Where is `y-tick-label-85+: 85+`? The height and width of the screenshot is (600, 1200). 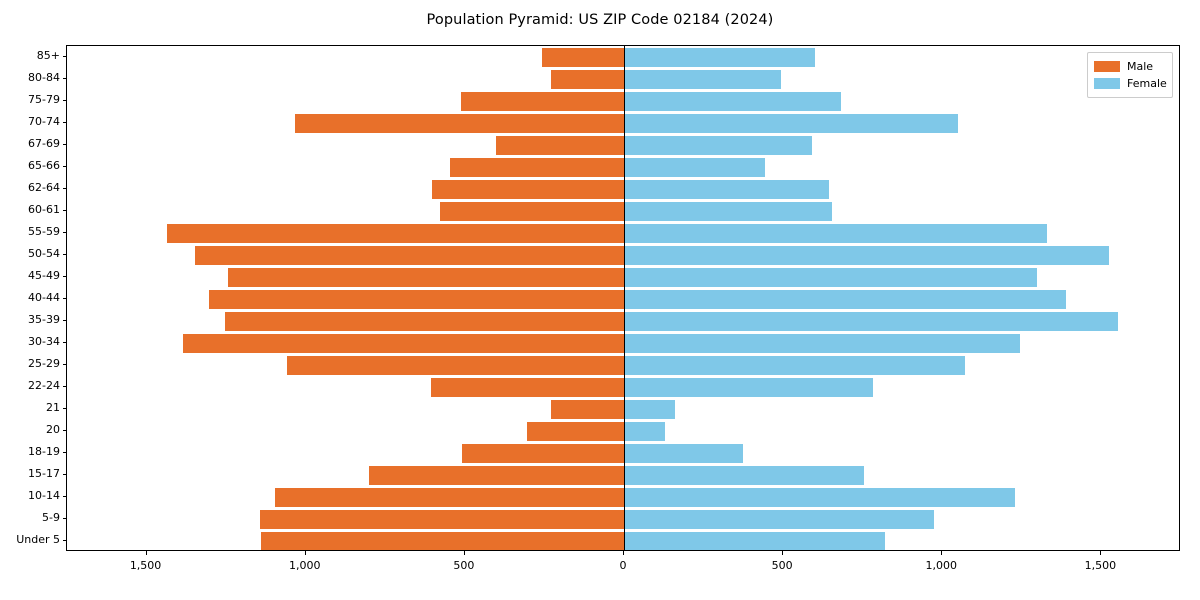
y-tick-label-85+: 85+ is located at coordinates (48, 55).